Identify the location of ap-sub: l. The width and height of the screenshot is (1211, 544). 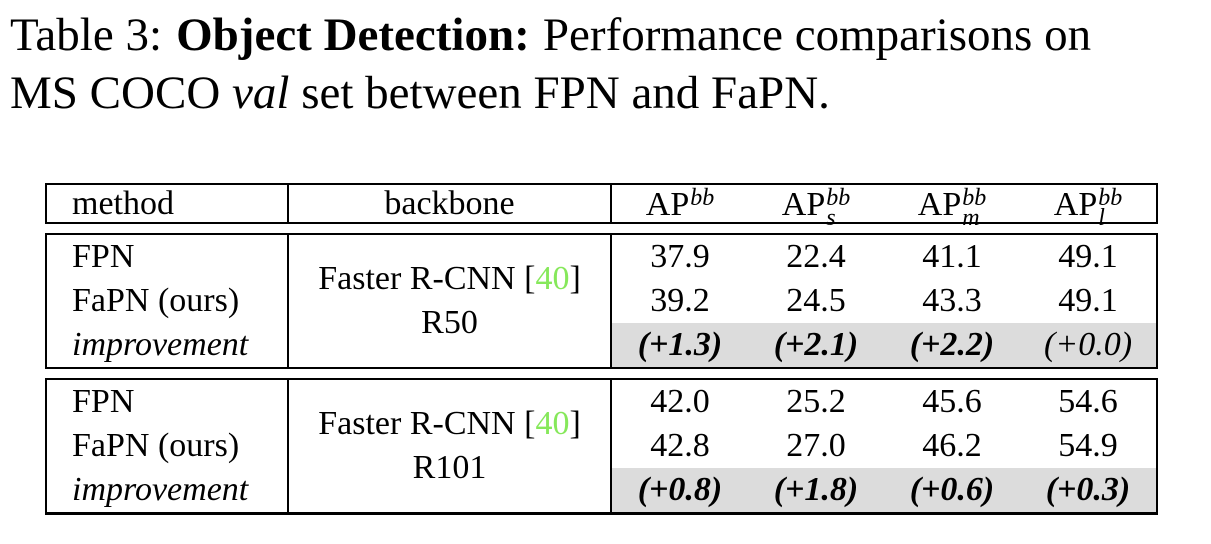
(1101, 218).